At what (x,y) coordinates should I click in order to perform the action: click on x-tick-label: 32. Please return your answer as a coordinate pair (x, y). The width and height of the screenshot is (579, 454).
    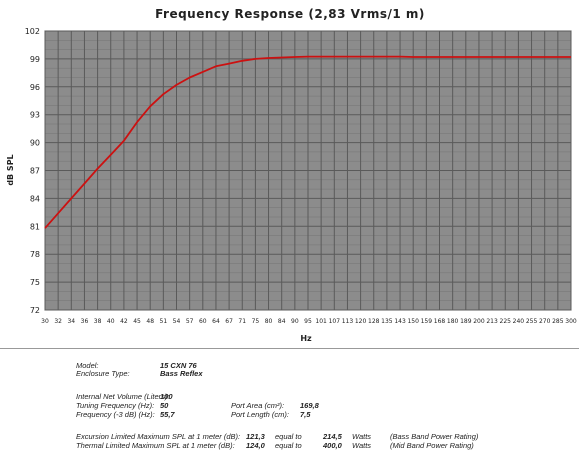
    Looking at the image, I should click on (58, 321).